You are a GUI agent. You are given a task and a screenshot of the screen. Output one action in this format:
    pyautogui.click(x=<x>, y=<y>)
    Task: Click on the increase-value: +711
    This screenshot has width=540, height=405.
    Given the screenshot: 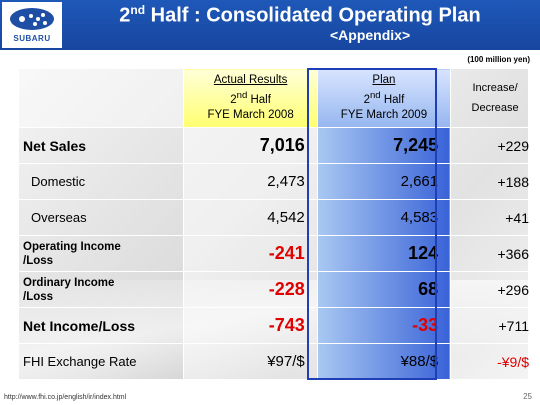 What is the action you would take?
    pyautogui.click(x=495, y=325)
    